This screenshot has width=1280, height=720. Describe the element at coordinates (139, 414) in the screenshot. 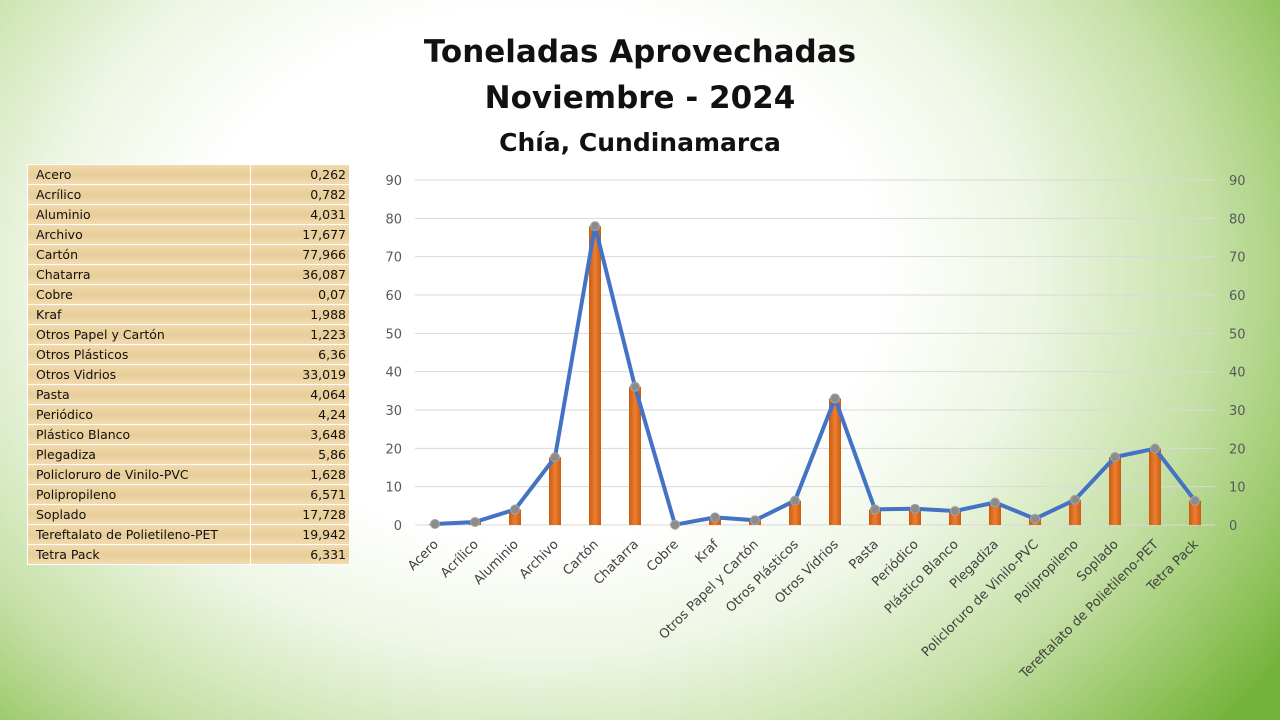

I see `table-cell-material: Periódico` at that location.